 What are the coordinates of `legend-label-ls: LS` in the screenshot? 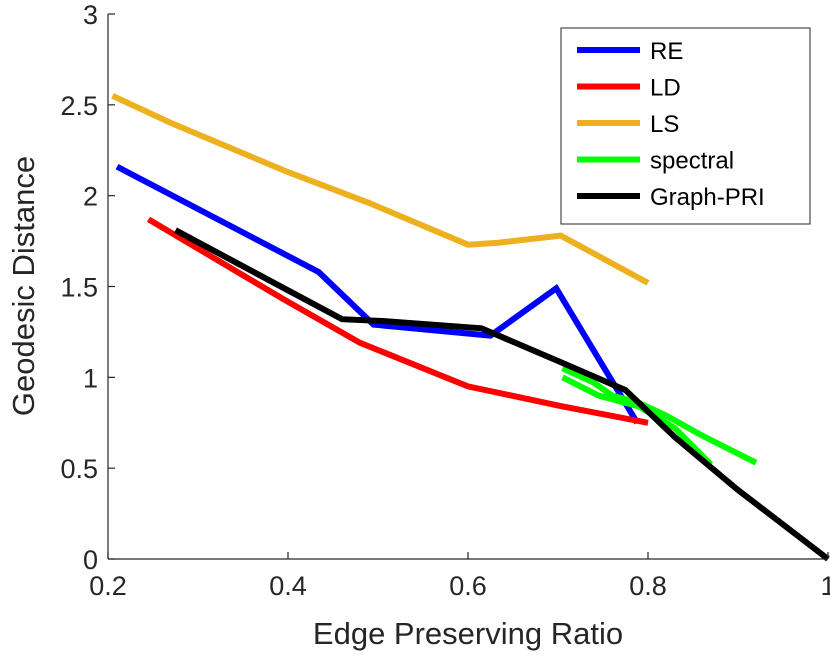 It's located at (664, 124).